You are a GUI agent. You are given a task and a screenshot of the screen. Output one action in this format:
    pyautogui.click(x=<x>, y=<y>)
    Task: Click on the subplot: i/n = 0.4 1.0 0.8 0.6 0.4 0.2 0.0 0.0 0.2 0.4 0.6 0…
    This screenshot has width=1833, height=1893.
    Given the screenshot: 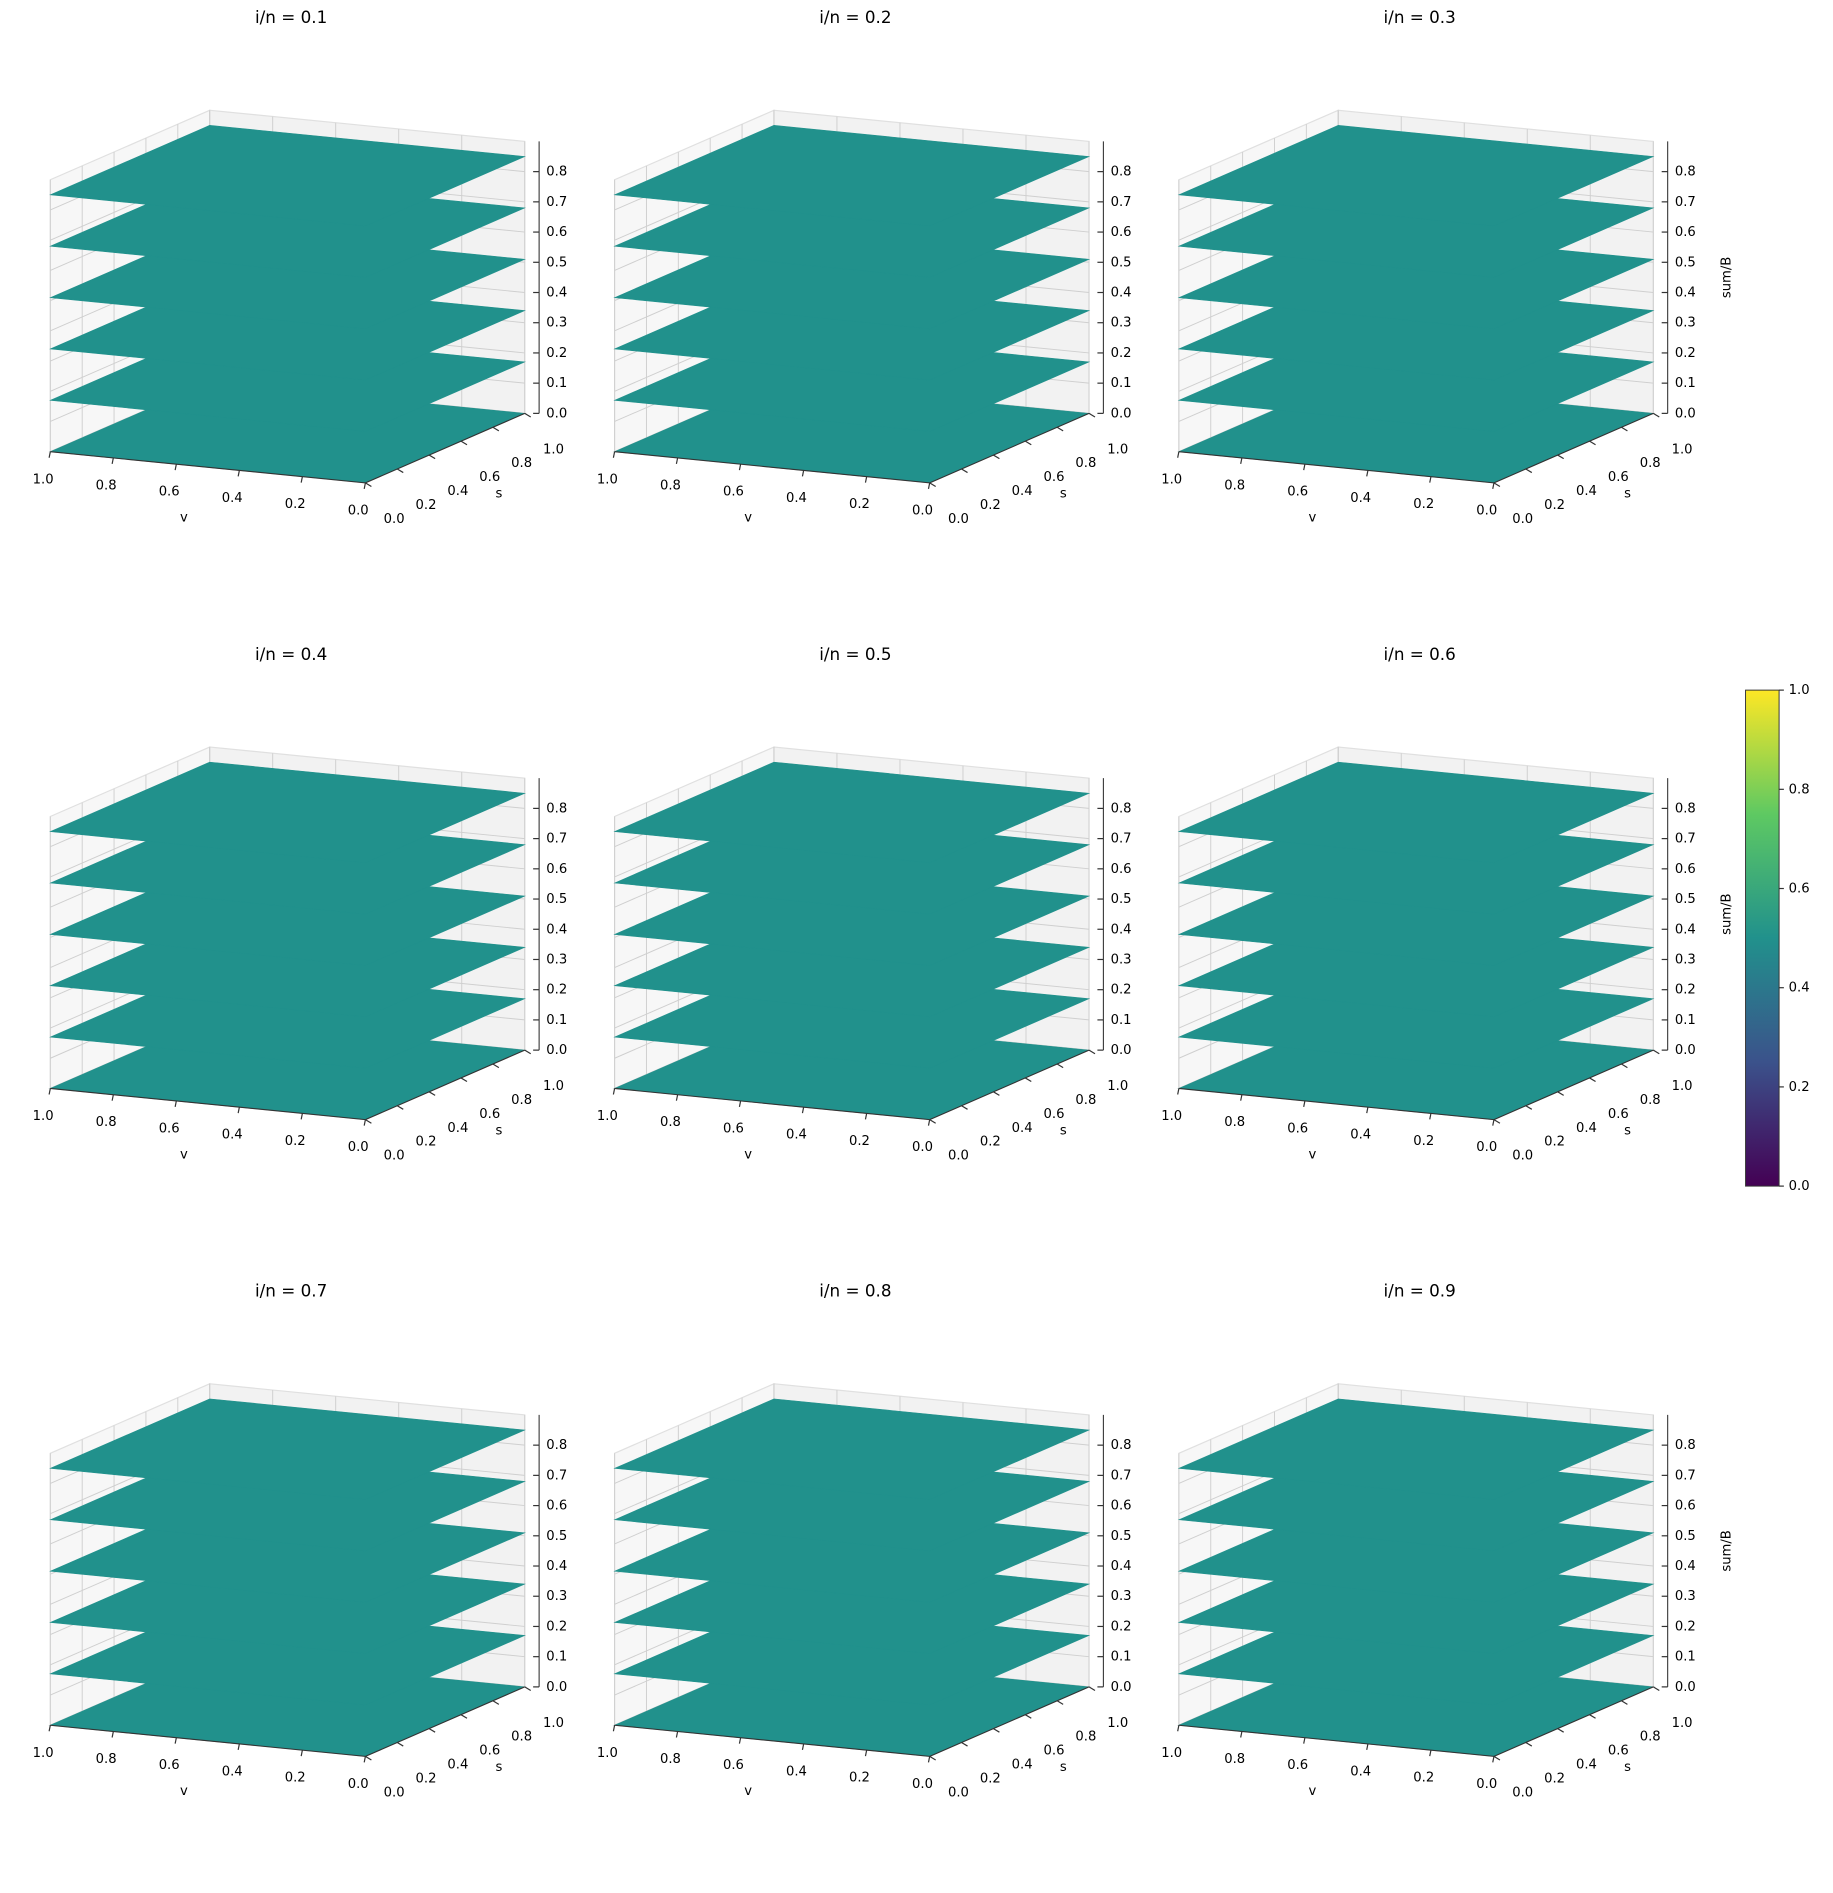 What is the action you would take?
    pyautogui.click(x=300, y=904)
    